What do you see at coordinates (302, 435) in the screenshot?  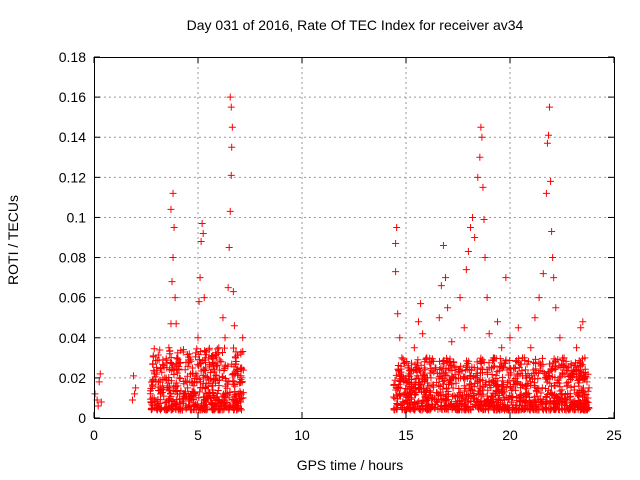 I see `x-tick-label: 10` at bounding box center [302, 435].